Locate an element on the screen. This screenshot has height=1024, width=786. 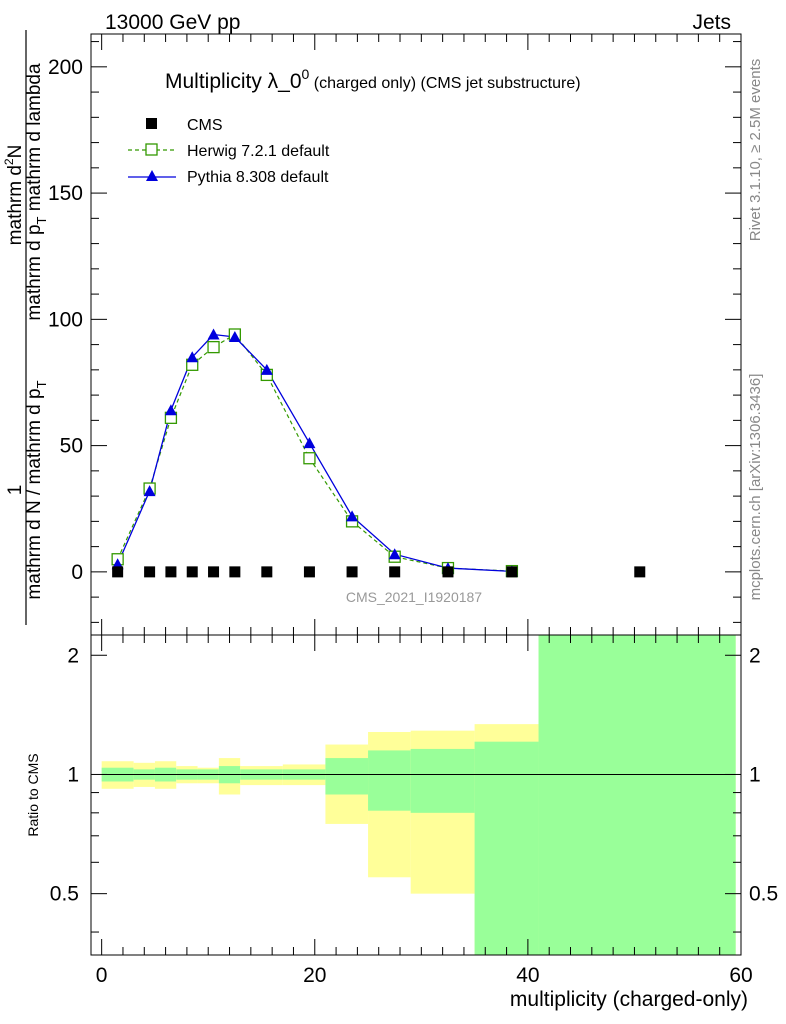
ylabel-den1-text: mathrm d N / mathrm d p is located at coordinates (34, 493).